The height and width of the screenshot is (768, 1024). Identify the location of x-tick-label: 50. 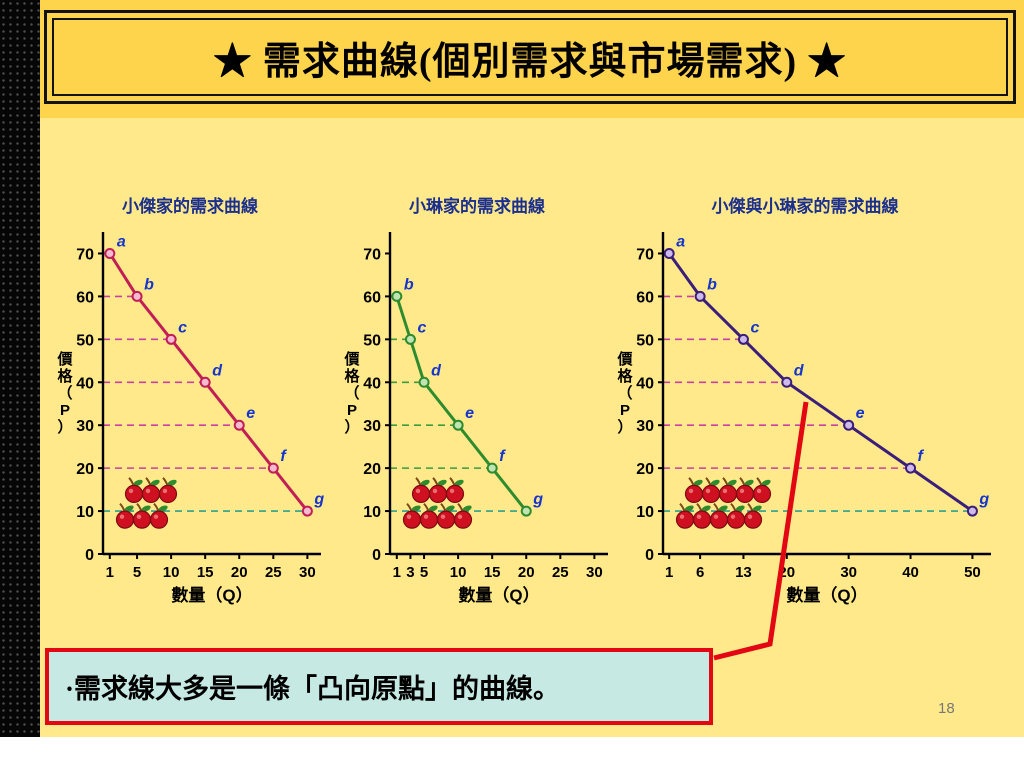
(972, 572).